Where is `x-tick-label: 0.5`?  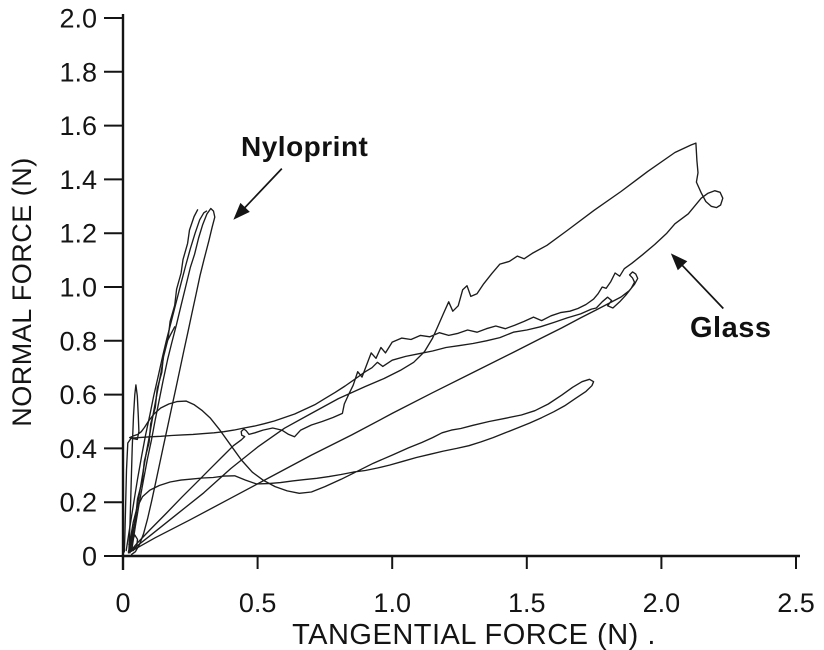
x-tick-label: 0.5 is located at coordinates (258, 603).